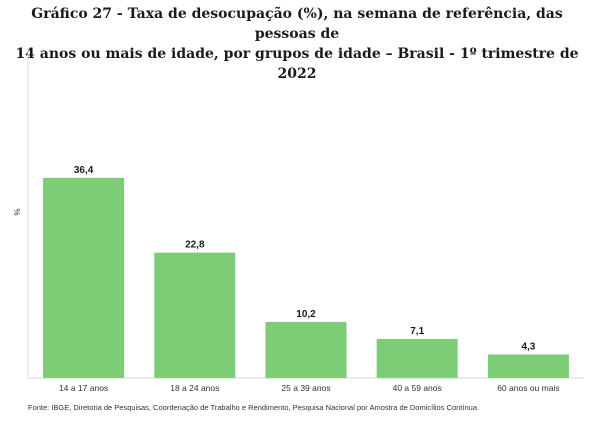  What do you see at coordinates (528, 346) in the screenshot?
I see `bar-value-label-5: 4,3` at bounding box center [528, 346].